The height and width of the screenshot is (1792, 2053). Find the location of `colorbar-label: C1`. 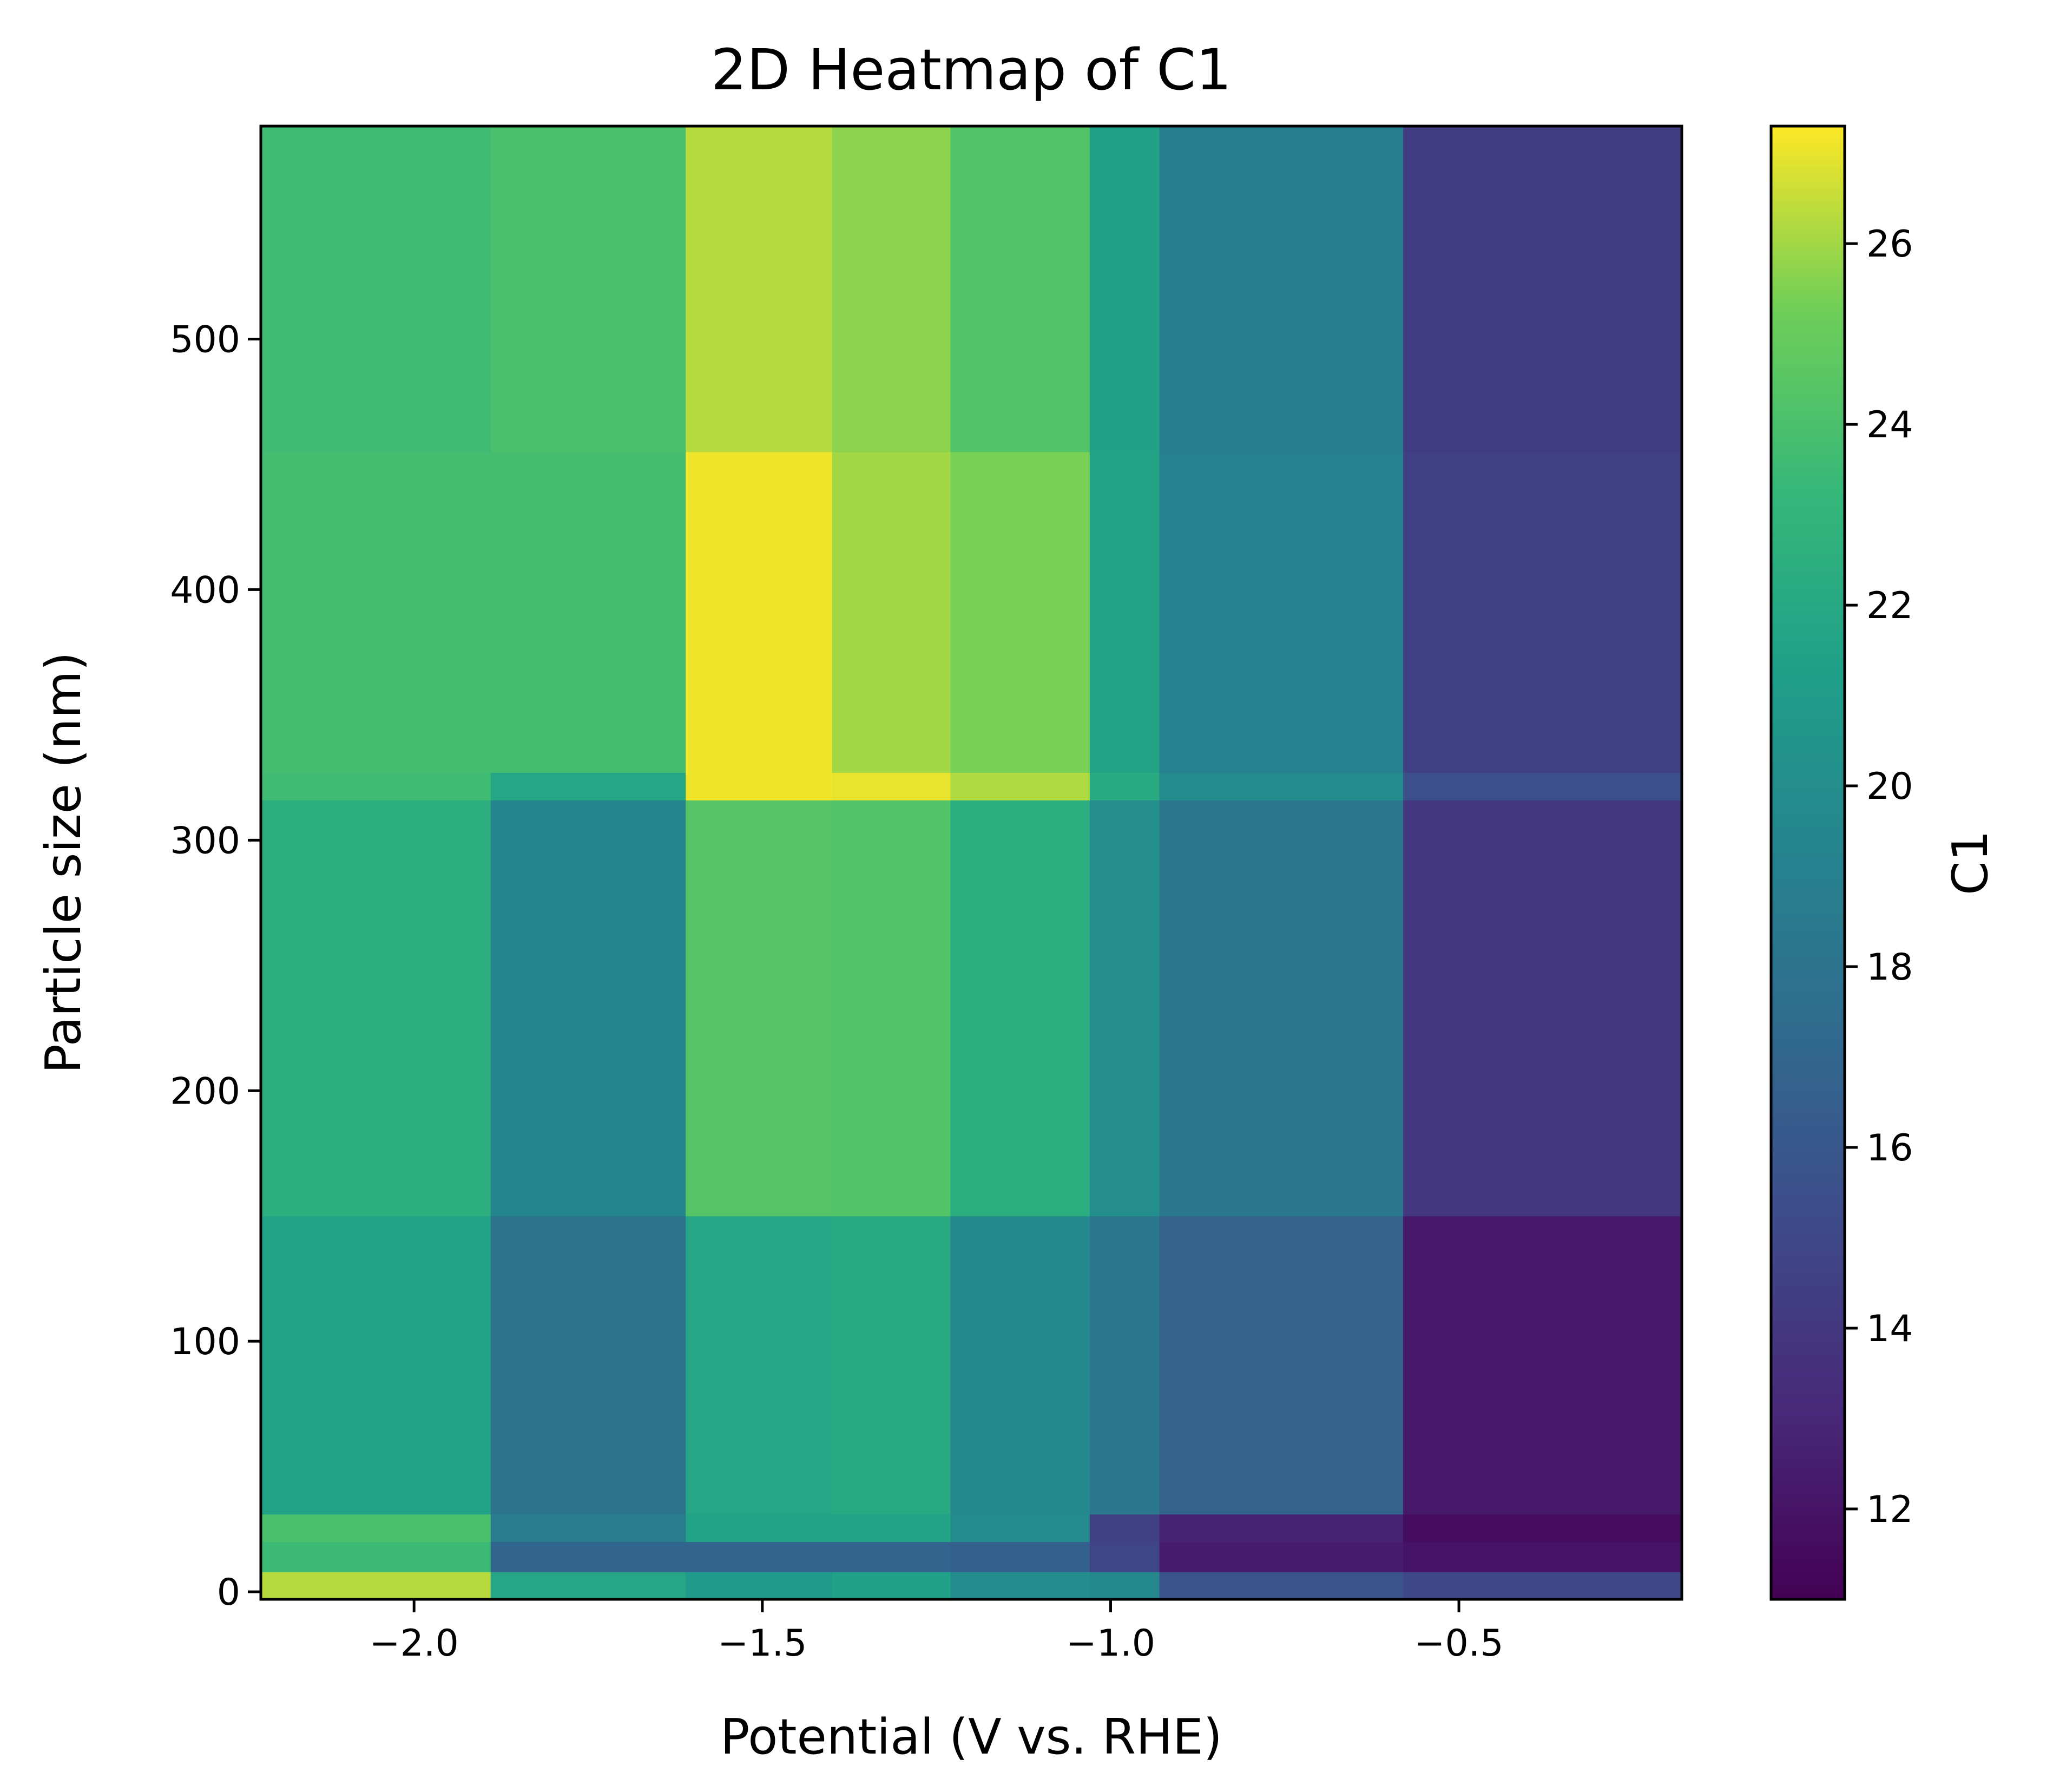

colorbar-label: C1 is located at coordinates (1970, 862).